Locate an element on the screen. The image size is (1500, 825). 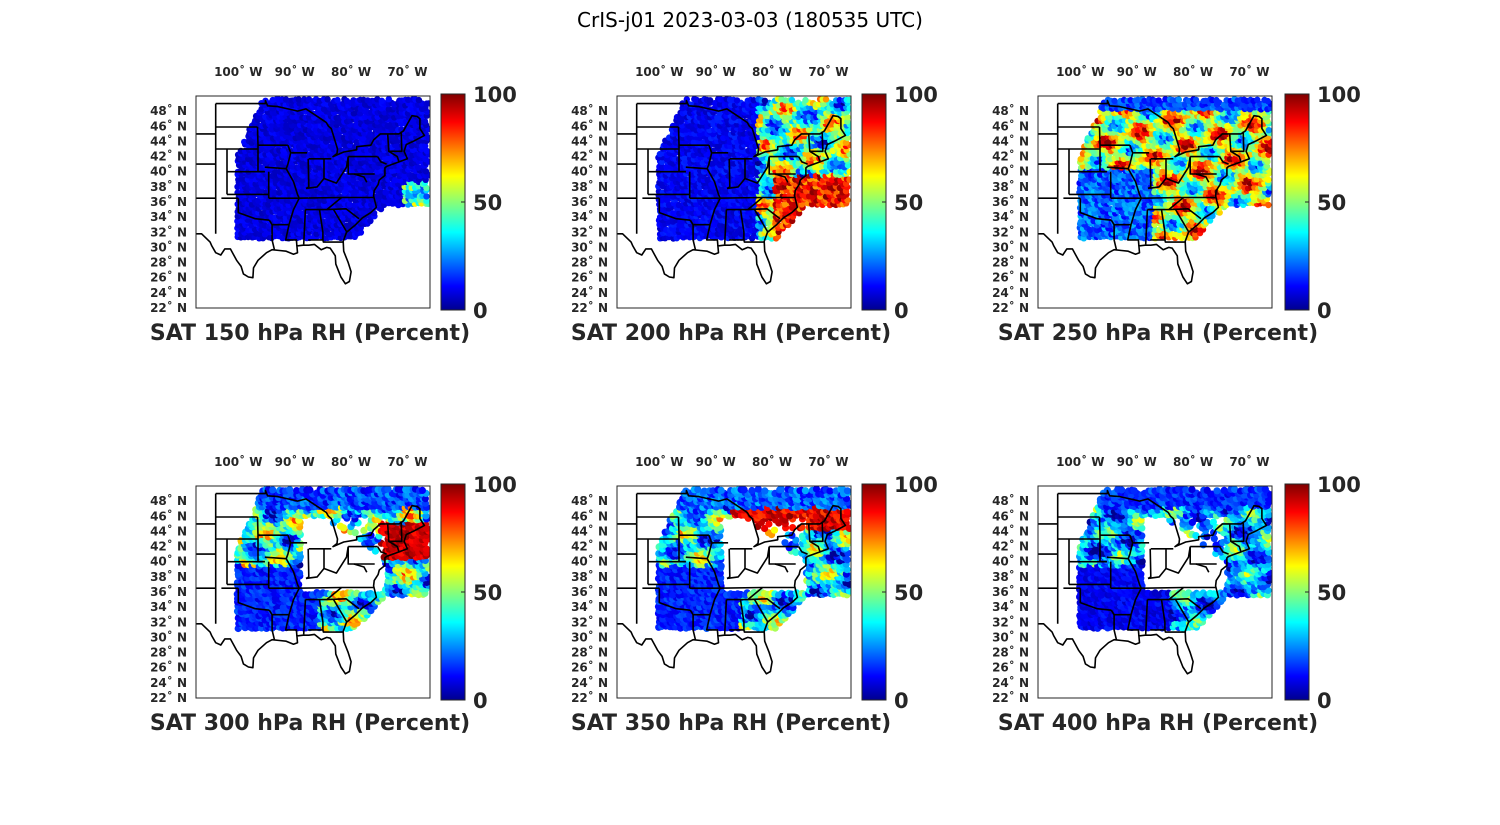
map-frame is located at coordinates (313, 202).